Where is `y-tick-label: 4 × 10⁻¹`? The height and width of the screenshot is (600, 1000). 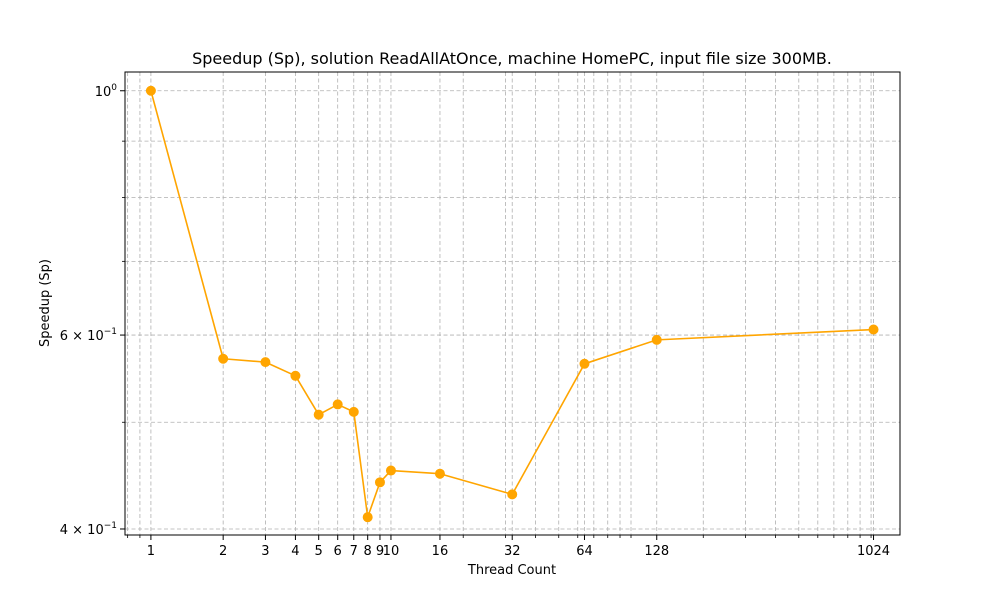
y-tick-label: 4 × 10⁻¹ is located at coordinates (88, 529).